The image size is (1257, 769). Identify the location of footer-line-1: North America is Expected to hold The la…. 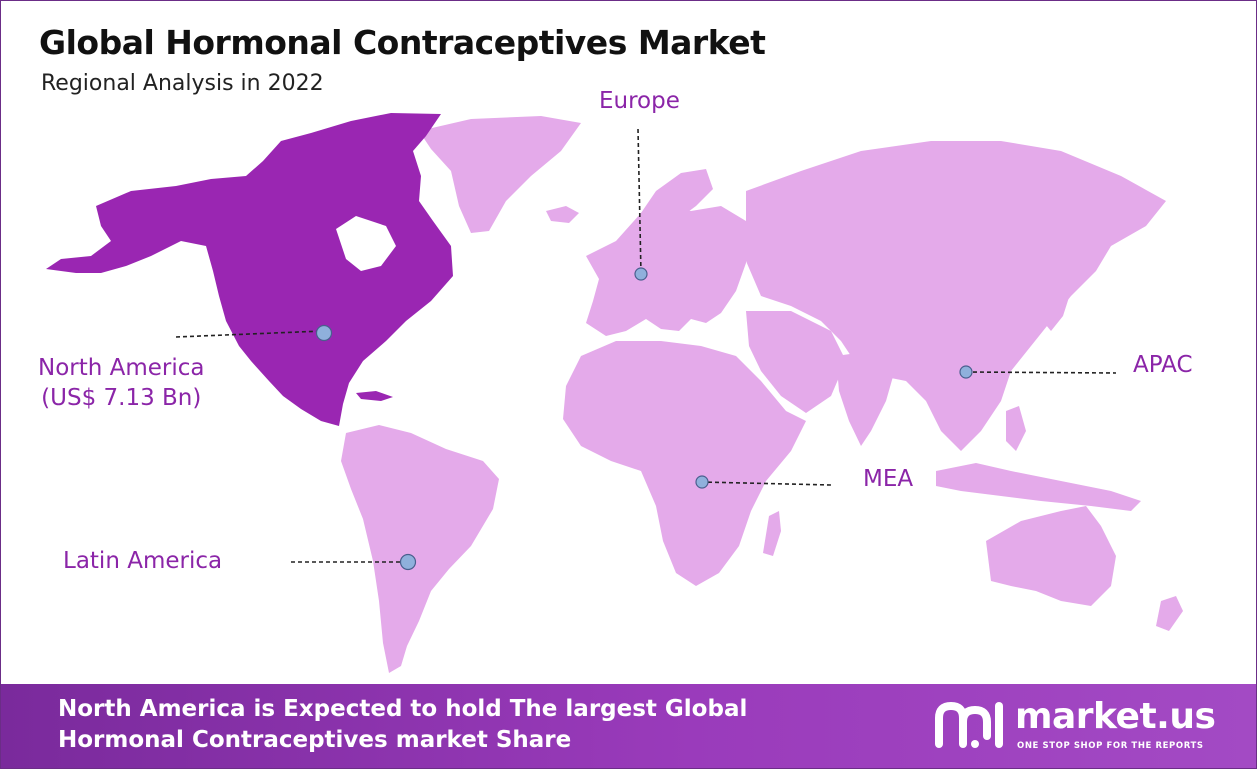
(403, 709).